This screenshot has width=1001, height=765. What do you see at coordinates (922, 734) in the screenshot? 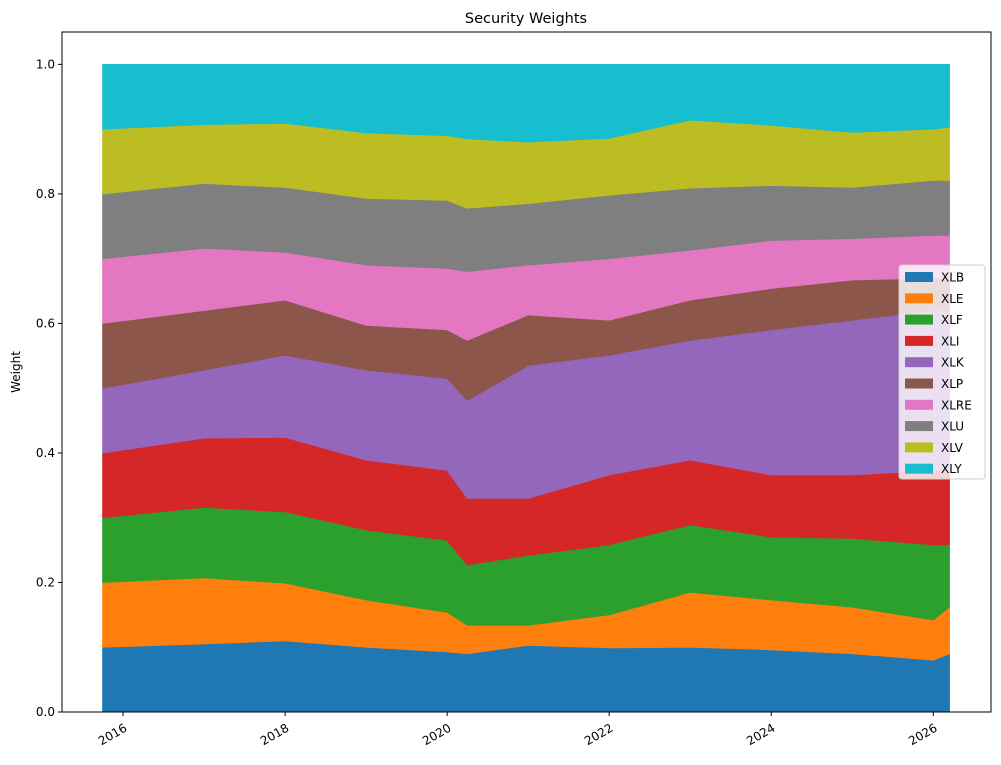
I see `x-tick-label: 2026` at bounding box center [922, 734].